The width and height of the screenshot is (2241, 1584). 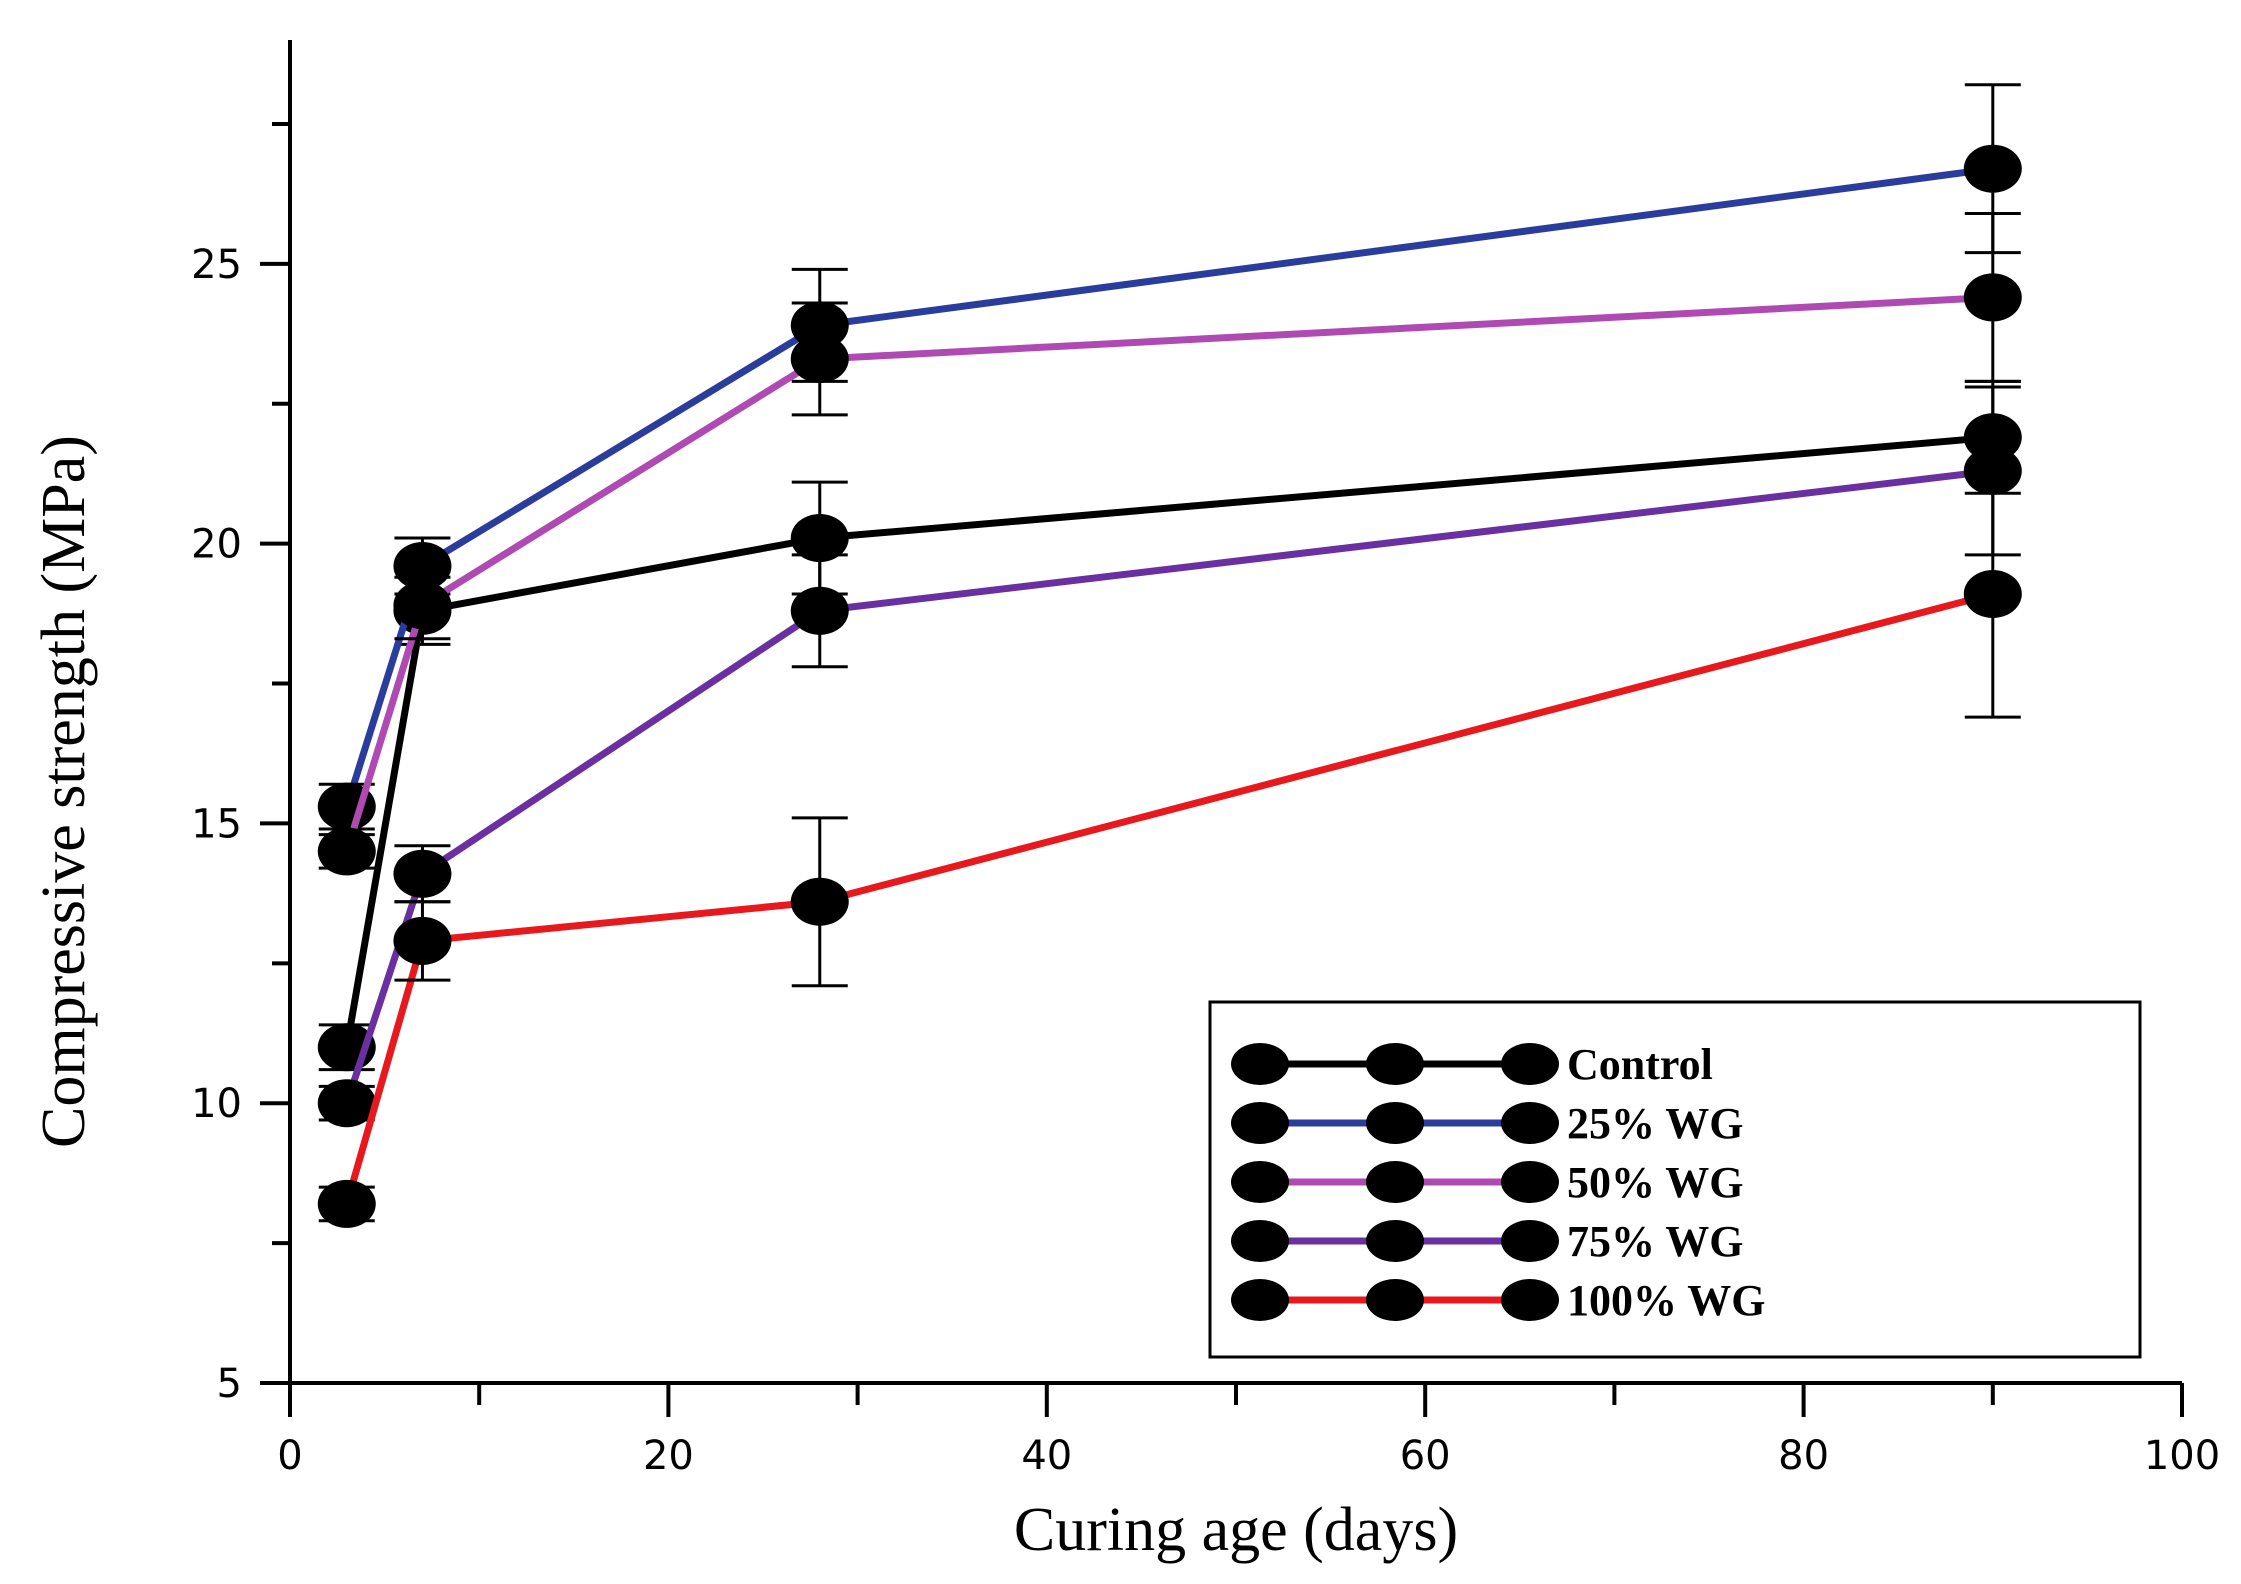 What do you see at coordinates (1655, 1241) in the screenshot?
I see `legend-label: 75% WG` at bounding box center [1655, 1241].